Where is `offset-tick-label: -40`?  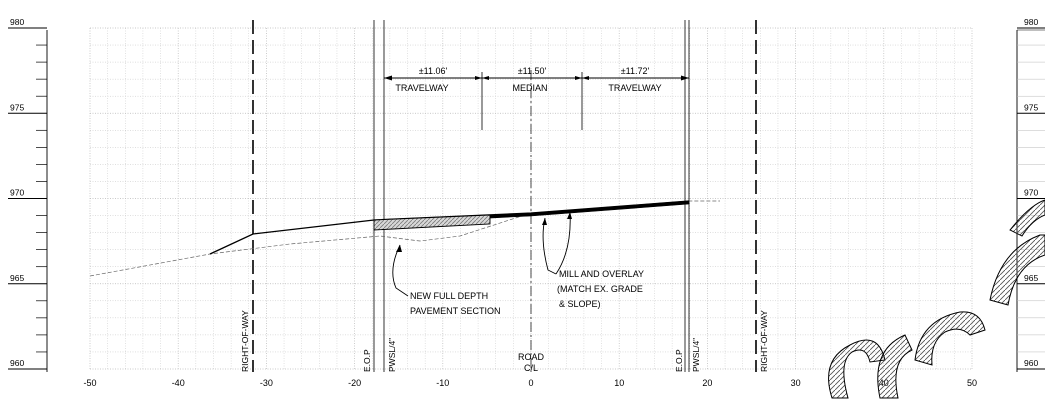 offset-tick-label: -40 is located at coordinates (178, 383).